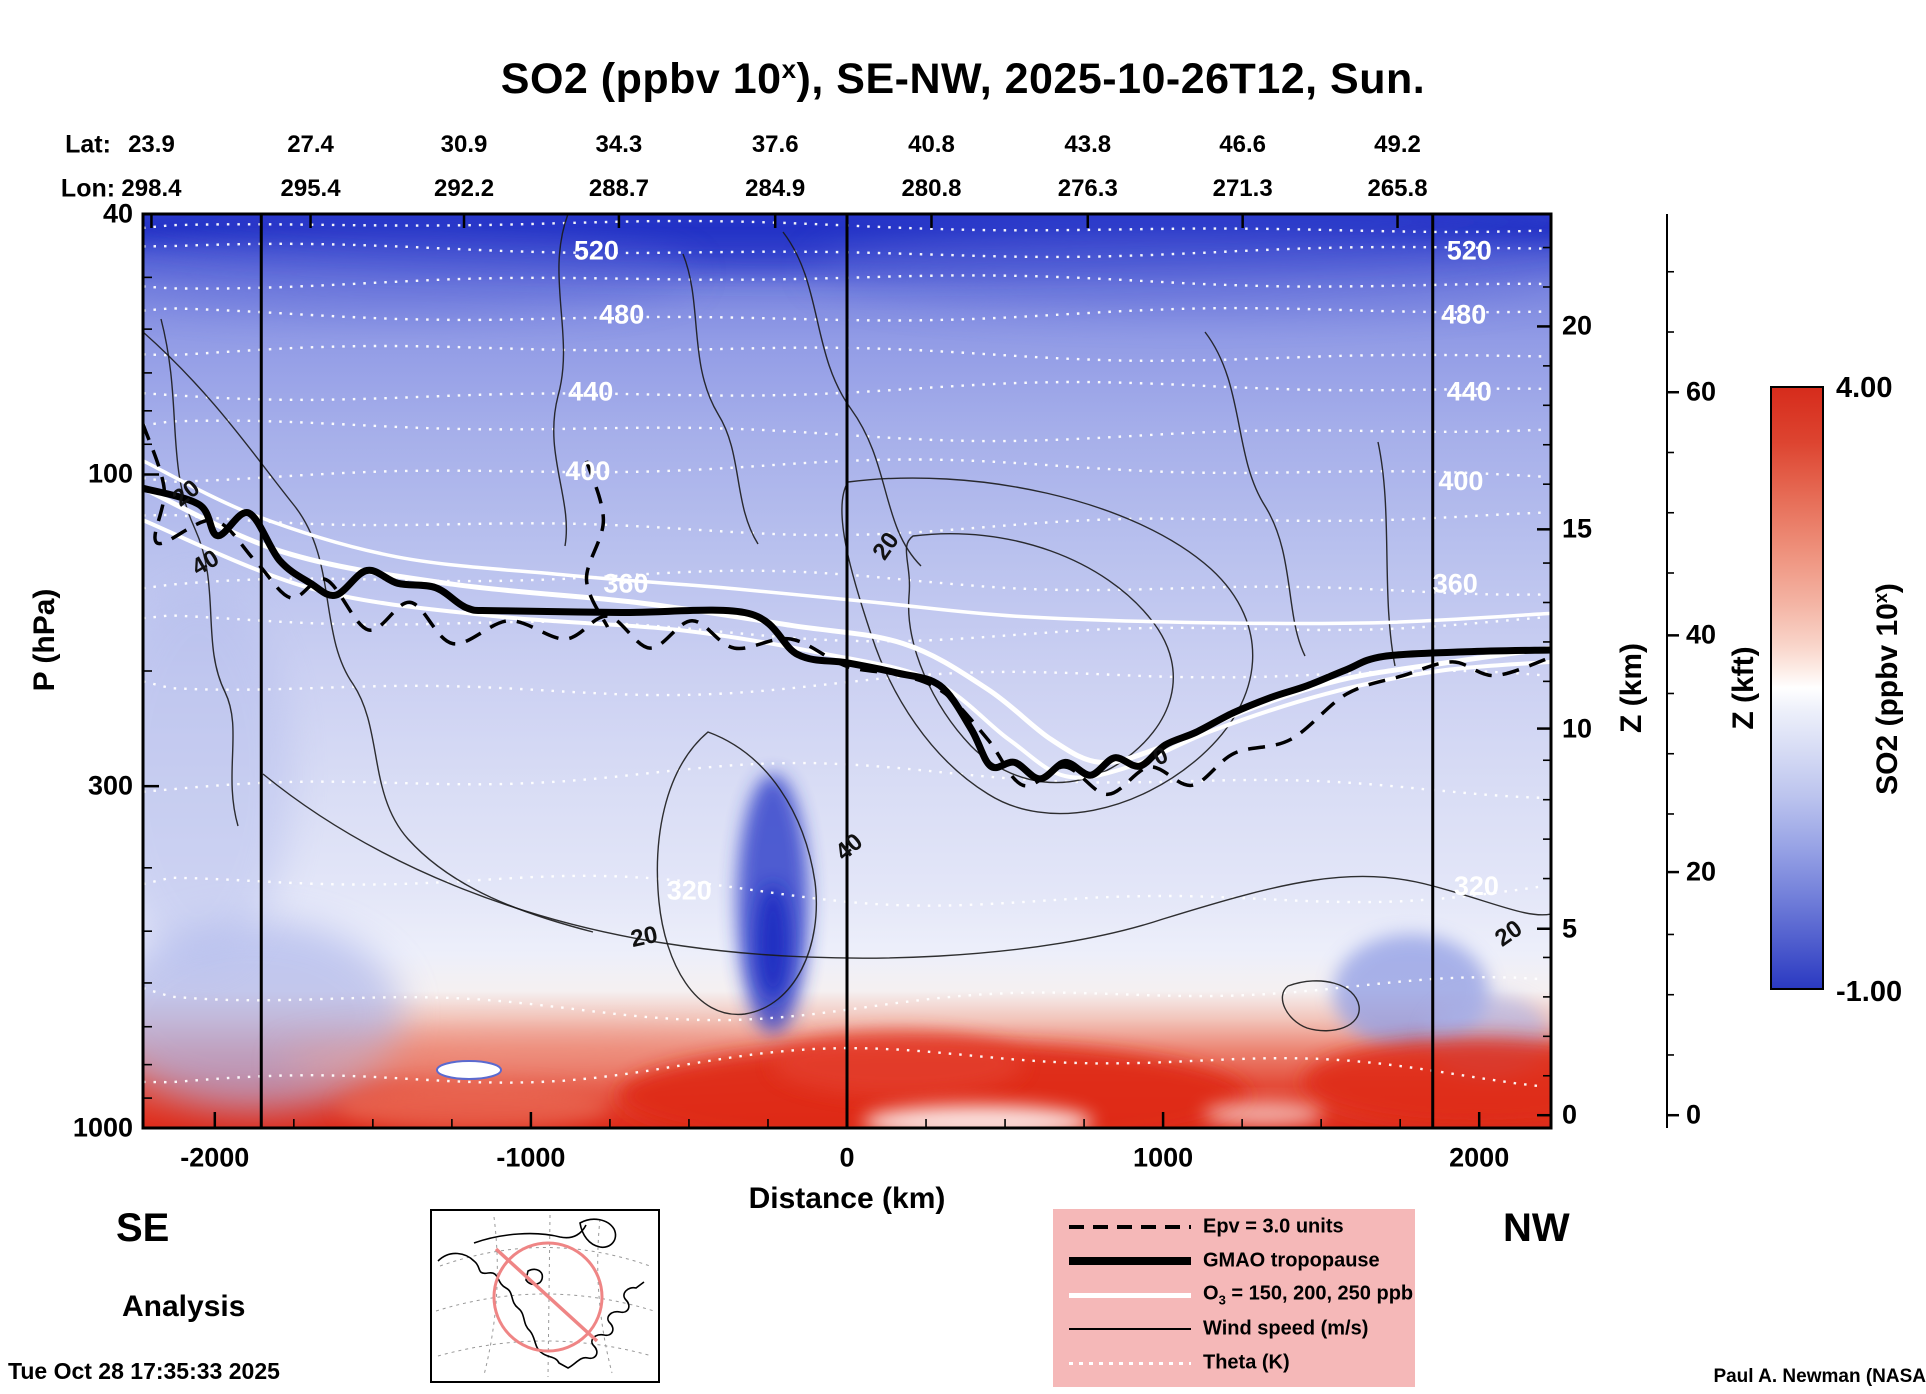 The height and width of the screenshot is (1394, 1926). I want to click on chart-title-superscript: x, so click(789, 69).